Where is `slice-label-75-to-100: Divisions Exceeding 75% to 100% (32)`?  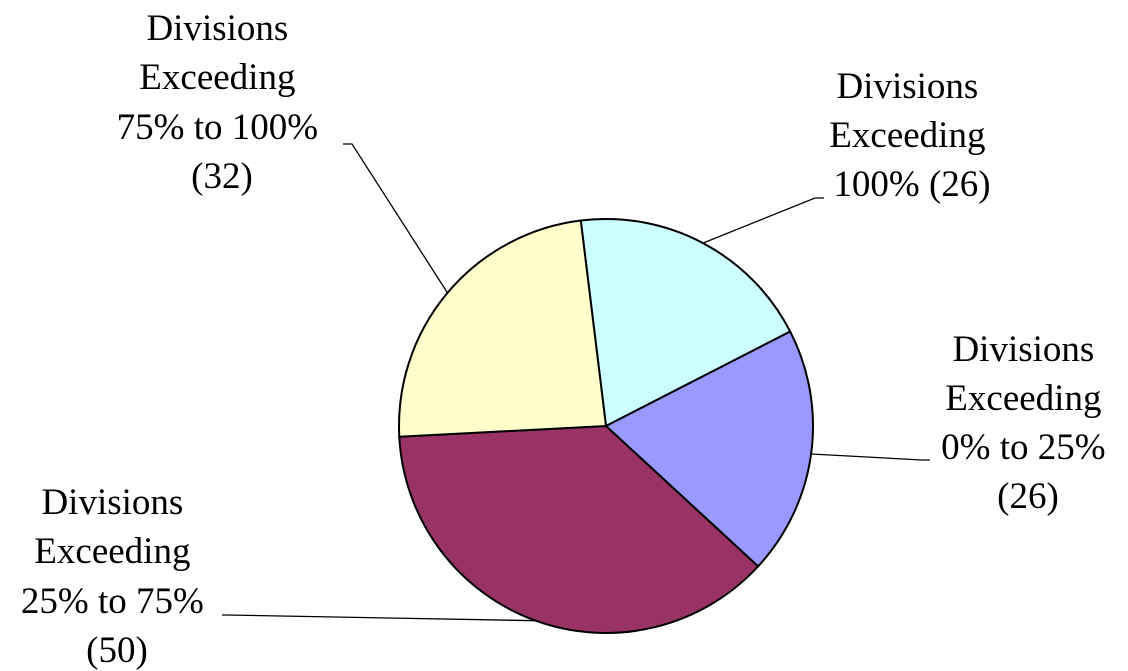 slice-label-75-to-100: Divisions Exceeding 75% to 100% (32) is located at coordinates (222, 102).